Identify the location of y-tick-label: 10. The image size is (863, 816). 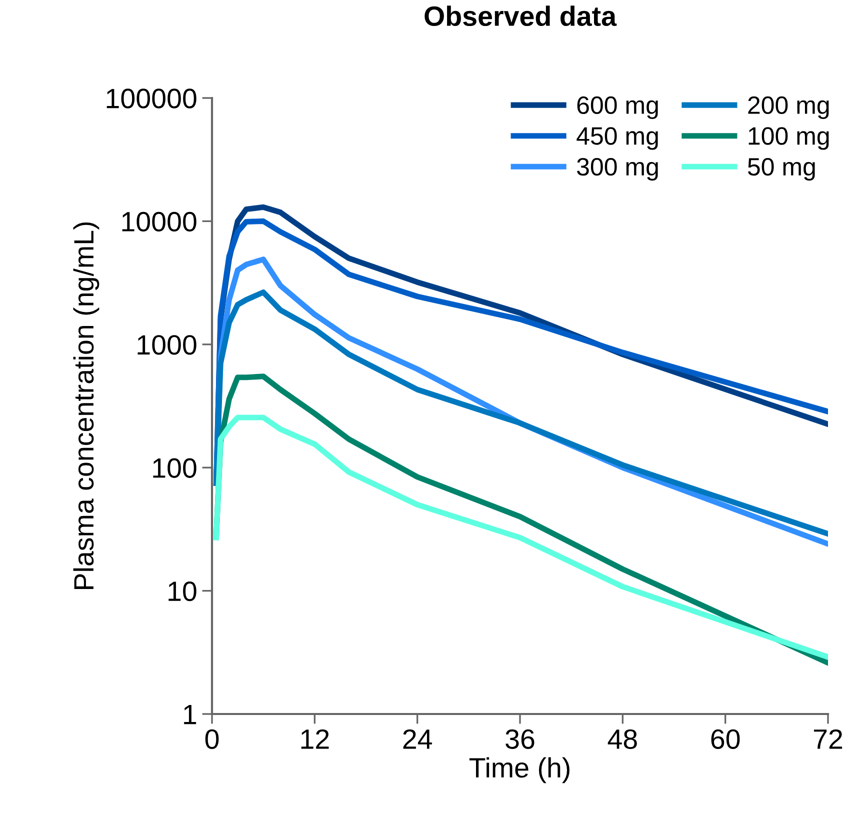
(182, 591).